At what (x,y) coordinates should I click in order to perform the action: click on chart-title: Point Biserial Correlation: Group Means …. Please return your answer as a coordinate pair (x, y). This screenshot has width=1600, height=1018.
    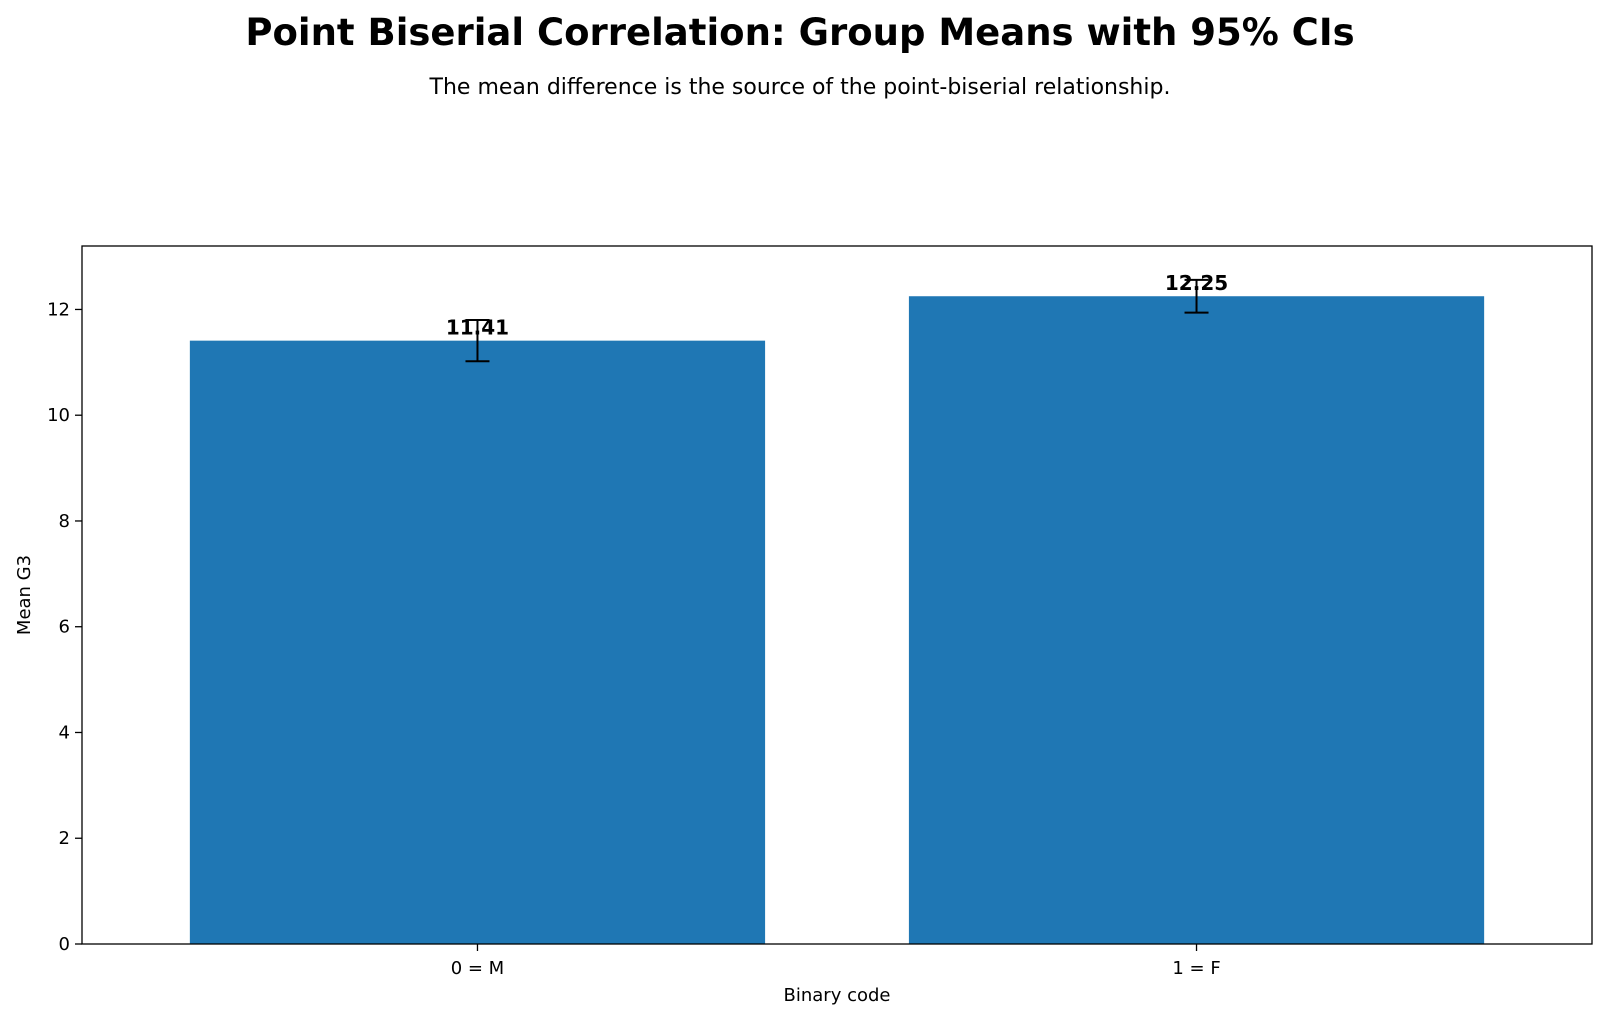
    Looking at the image, I should click on (799, 32).